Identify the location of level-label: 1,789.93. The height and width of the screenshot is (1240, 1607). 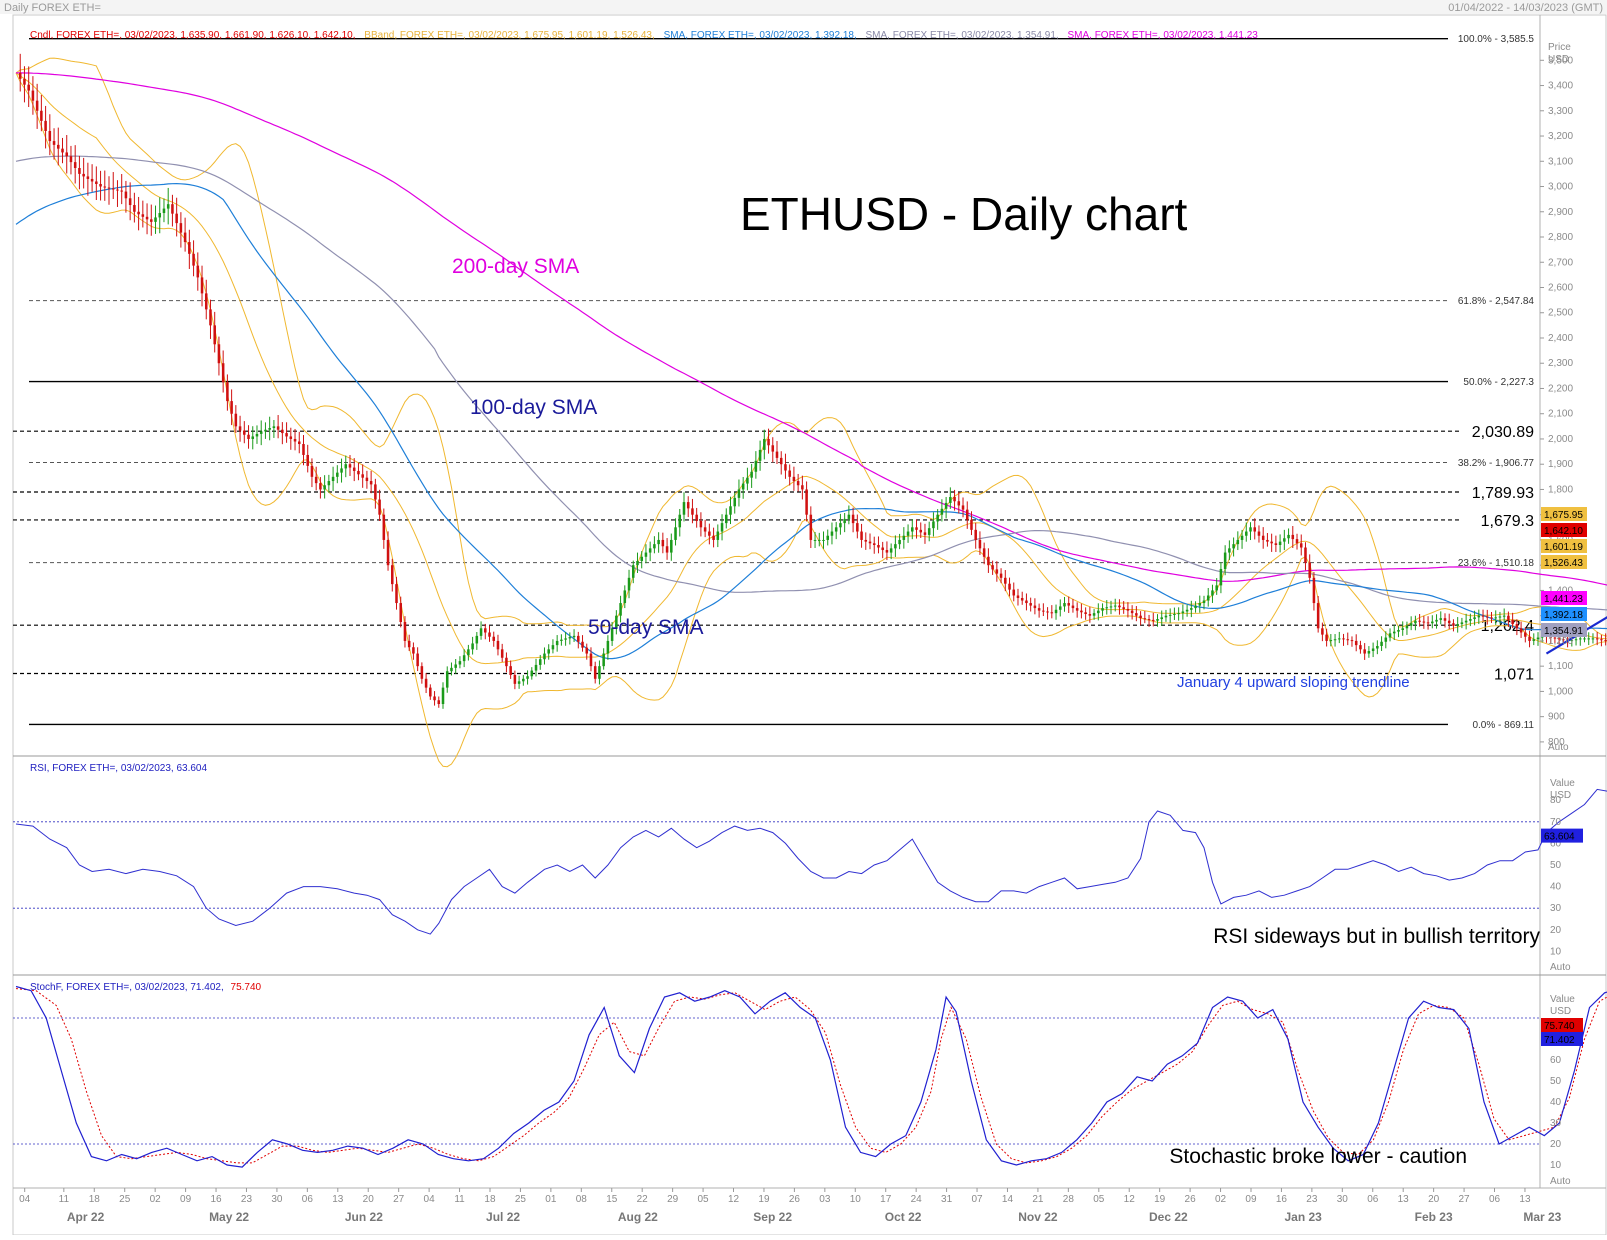
(1503, 493).